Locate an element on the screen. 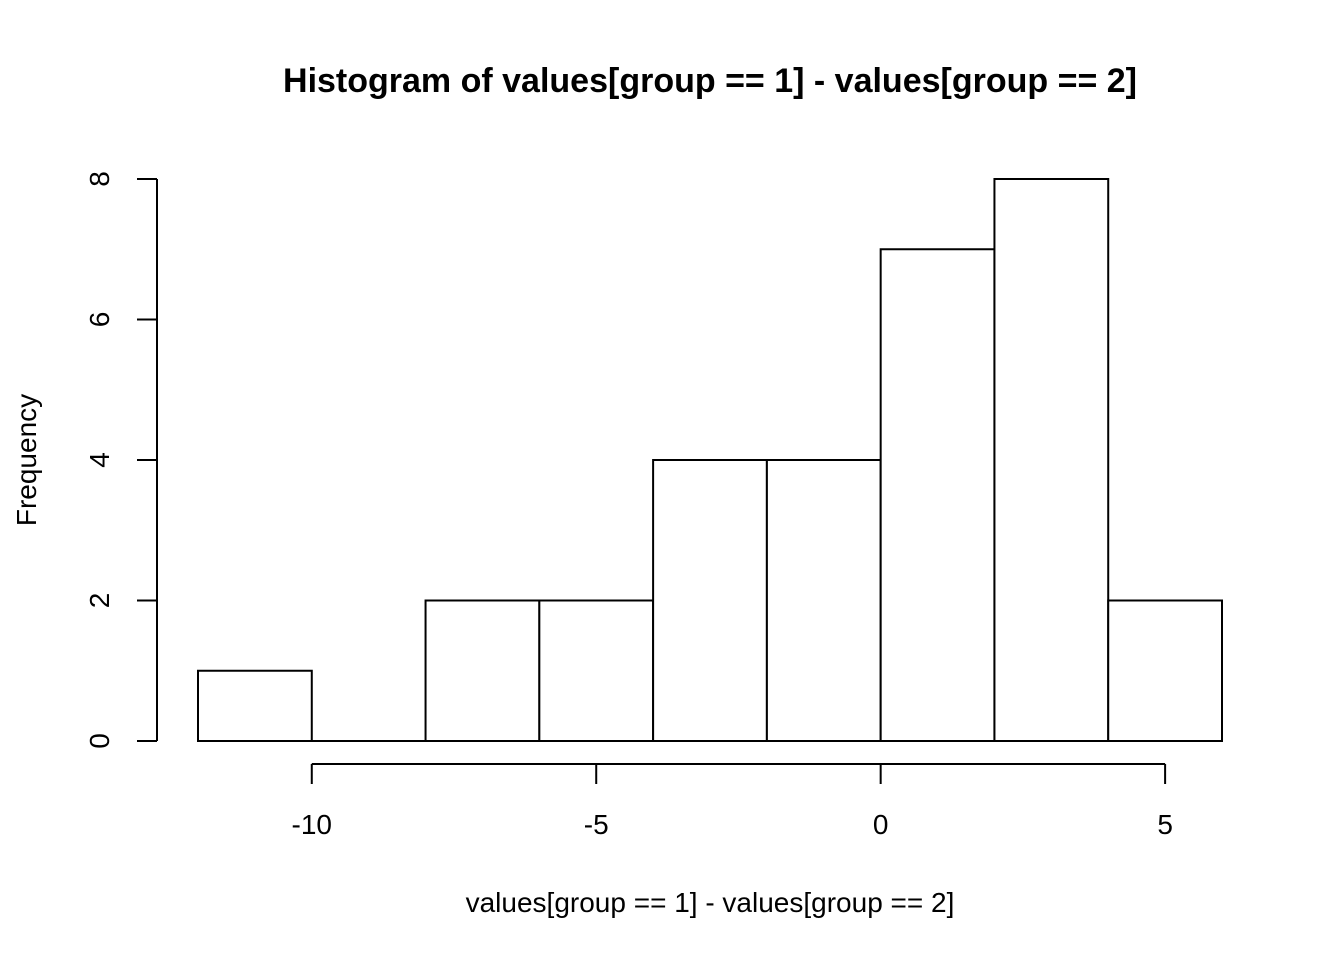  y-axis: 0 2 4 6 8 is located at coordinates (121, 460).